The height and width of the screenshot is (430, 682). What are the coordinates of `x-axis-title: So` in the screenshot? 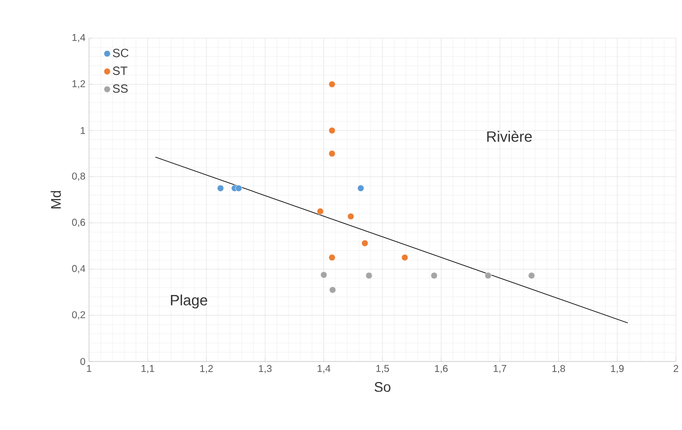 It's located at (382, 387).